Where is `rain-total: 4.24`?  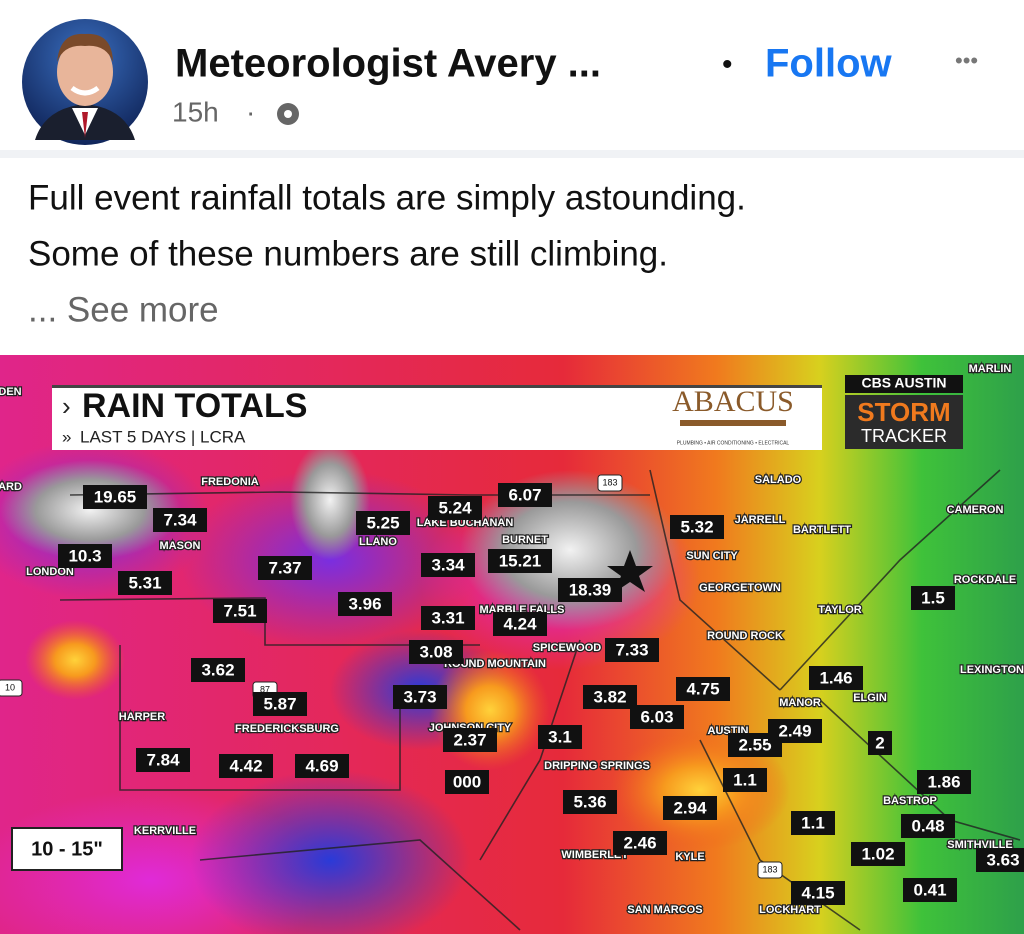 rain-total: 4.24 is located at coordinates (520, 623).